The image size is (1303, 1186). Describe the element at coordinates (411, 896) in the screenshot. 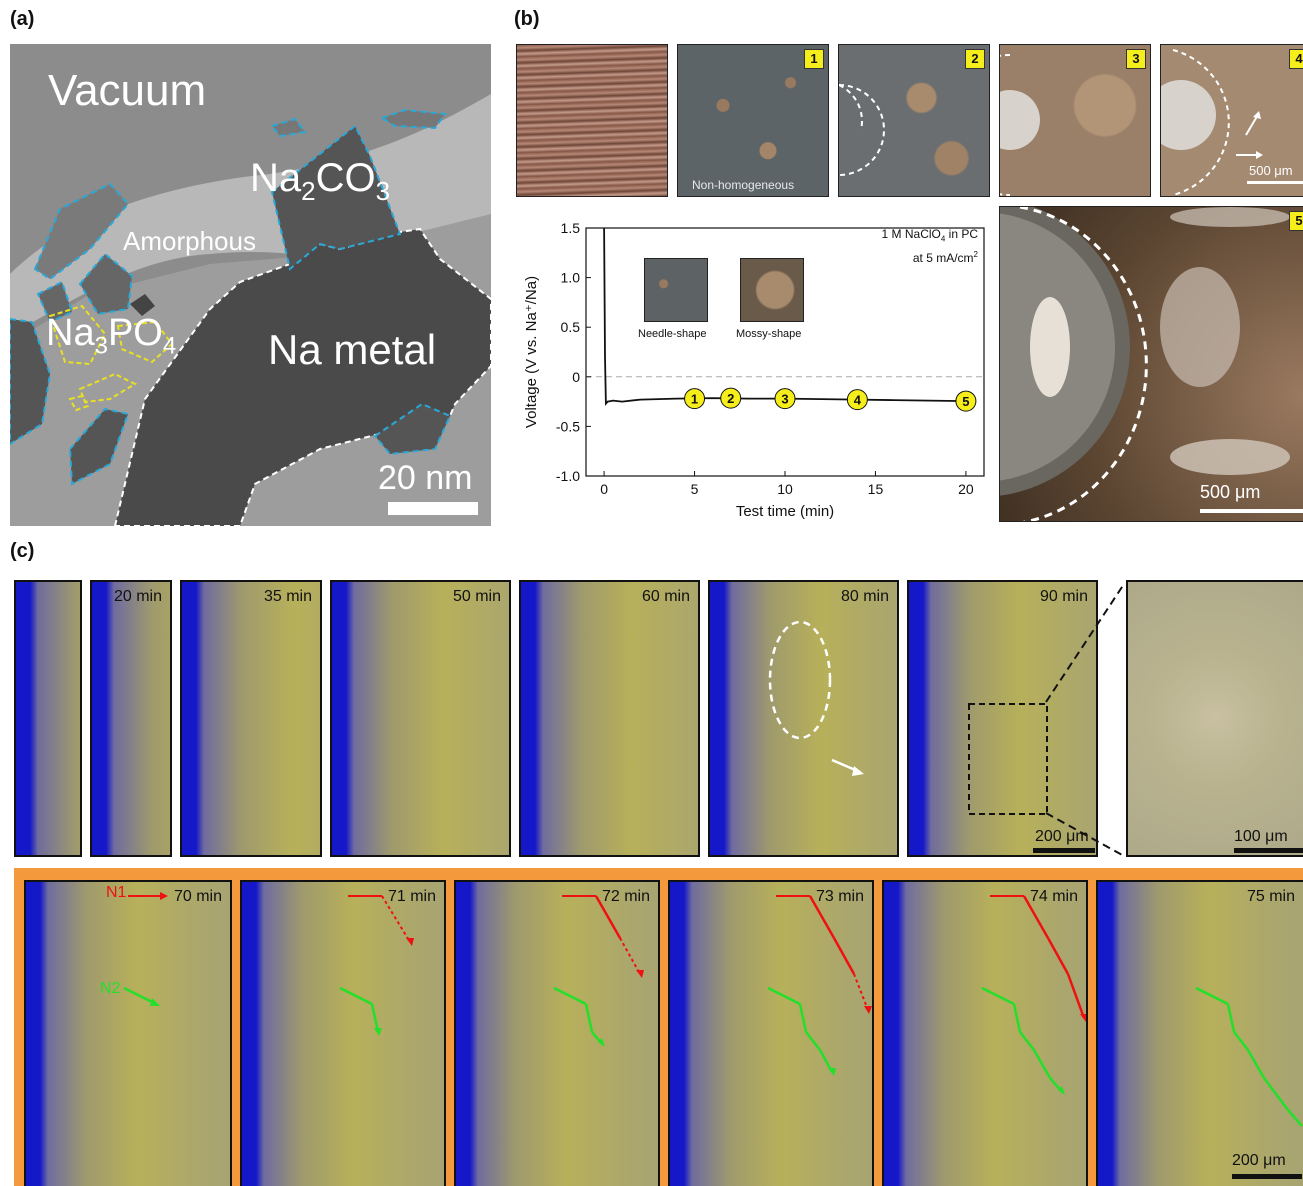

I see `frame-time: 71 min` at that location.